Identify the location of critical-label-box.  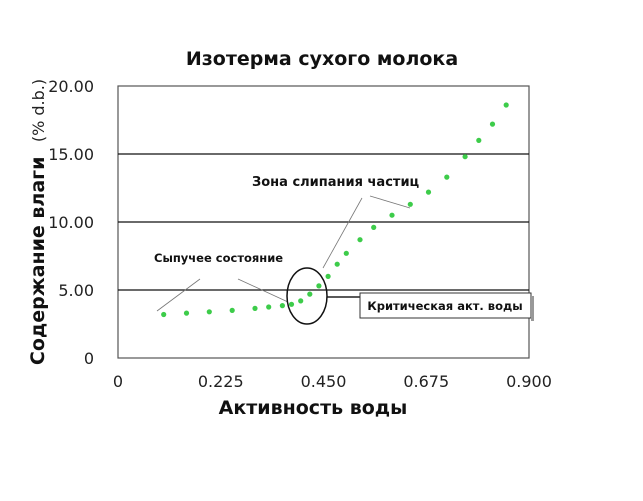
(445, 305).